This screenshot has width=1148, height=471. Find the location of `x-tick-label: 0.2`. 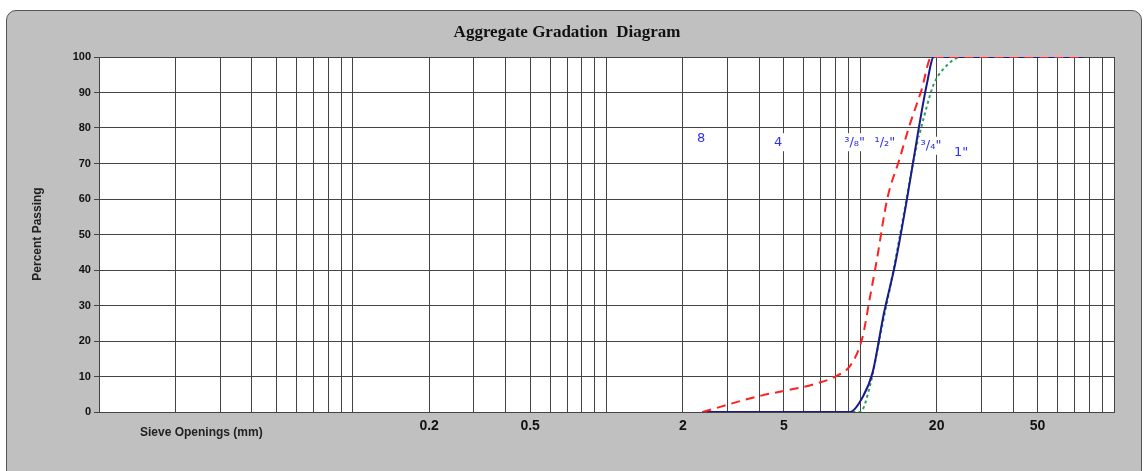

x-tick-label: 0.2 is located at coordinates (429, 425).